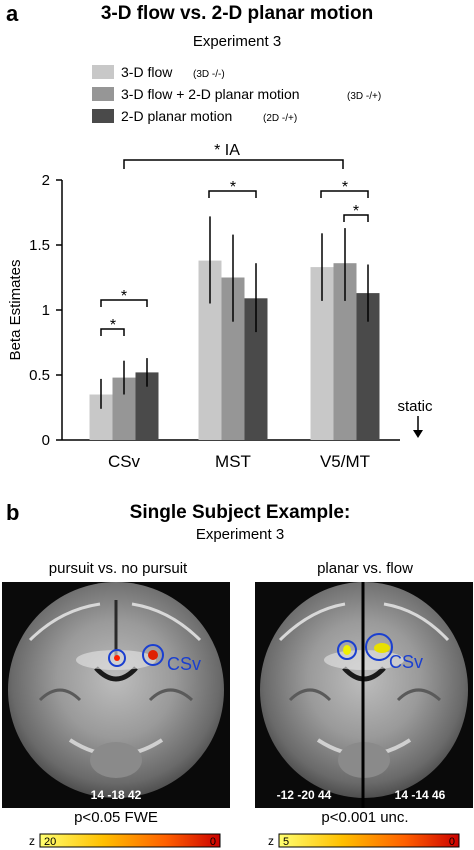  Describe the element at coordinates (364, 817) in the screenshot. I see `right-threshold: p<0.001 unc.` at that location.